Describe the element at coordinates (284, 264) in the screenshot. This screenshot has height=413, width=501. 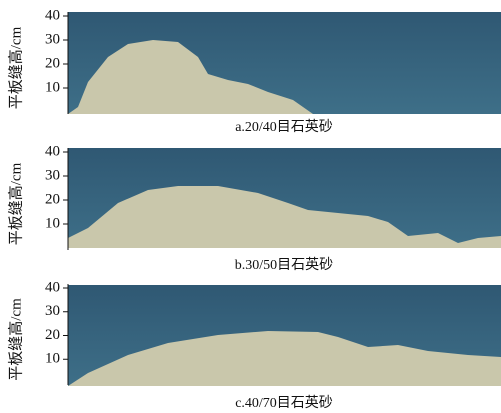
I see `caption: b.30/50目石英砂` at that location.